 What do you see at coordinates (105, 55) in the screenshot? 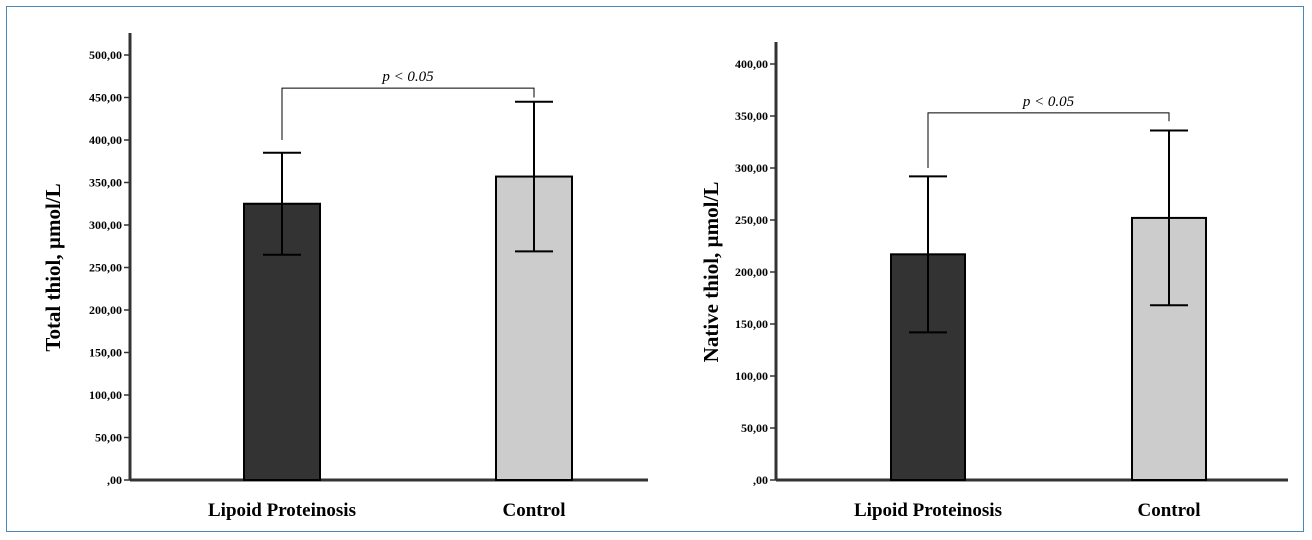
I see `y-tick-label: 500,00` at bounding box center [105, 55].